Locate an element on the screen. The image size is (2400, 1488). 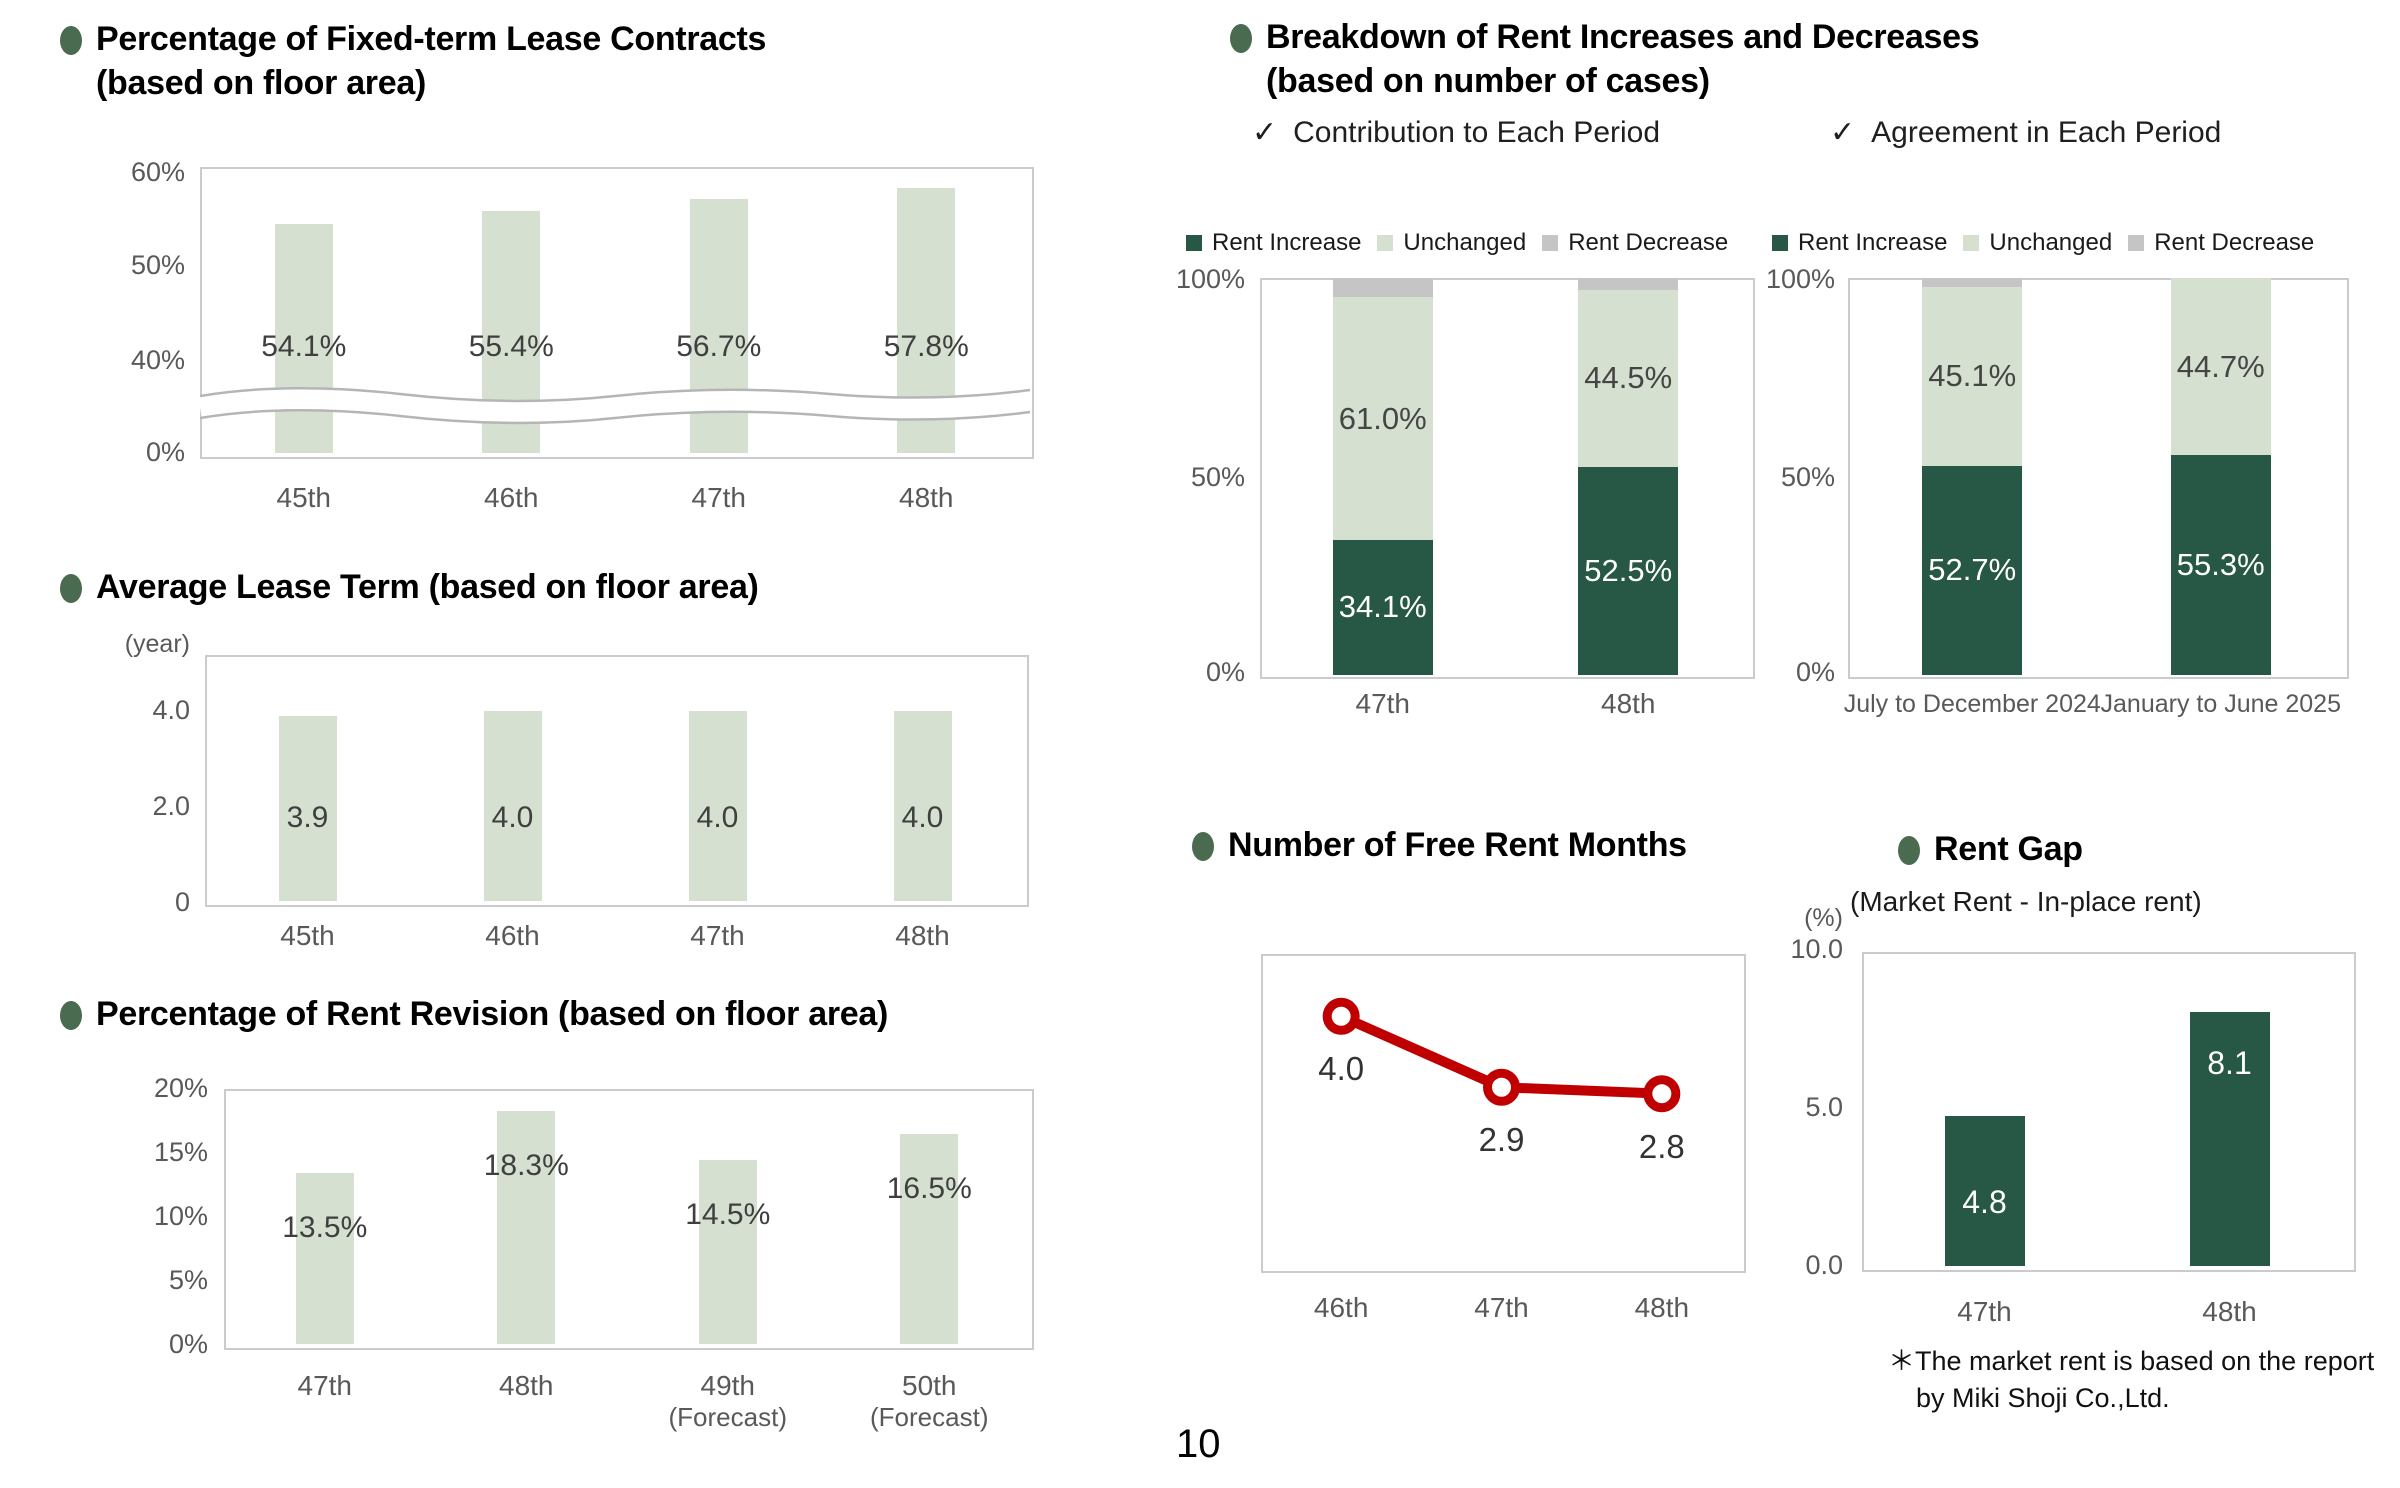
fixed-term-x-label: 46th is located at coordinates (511, 497).